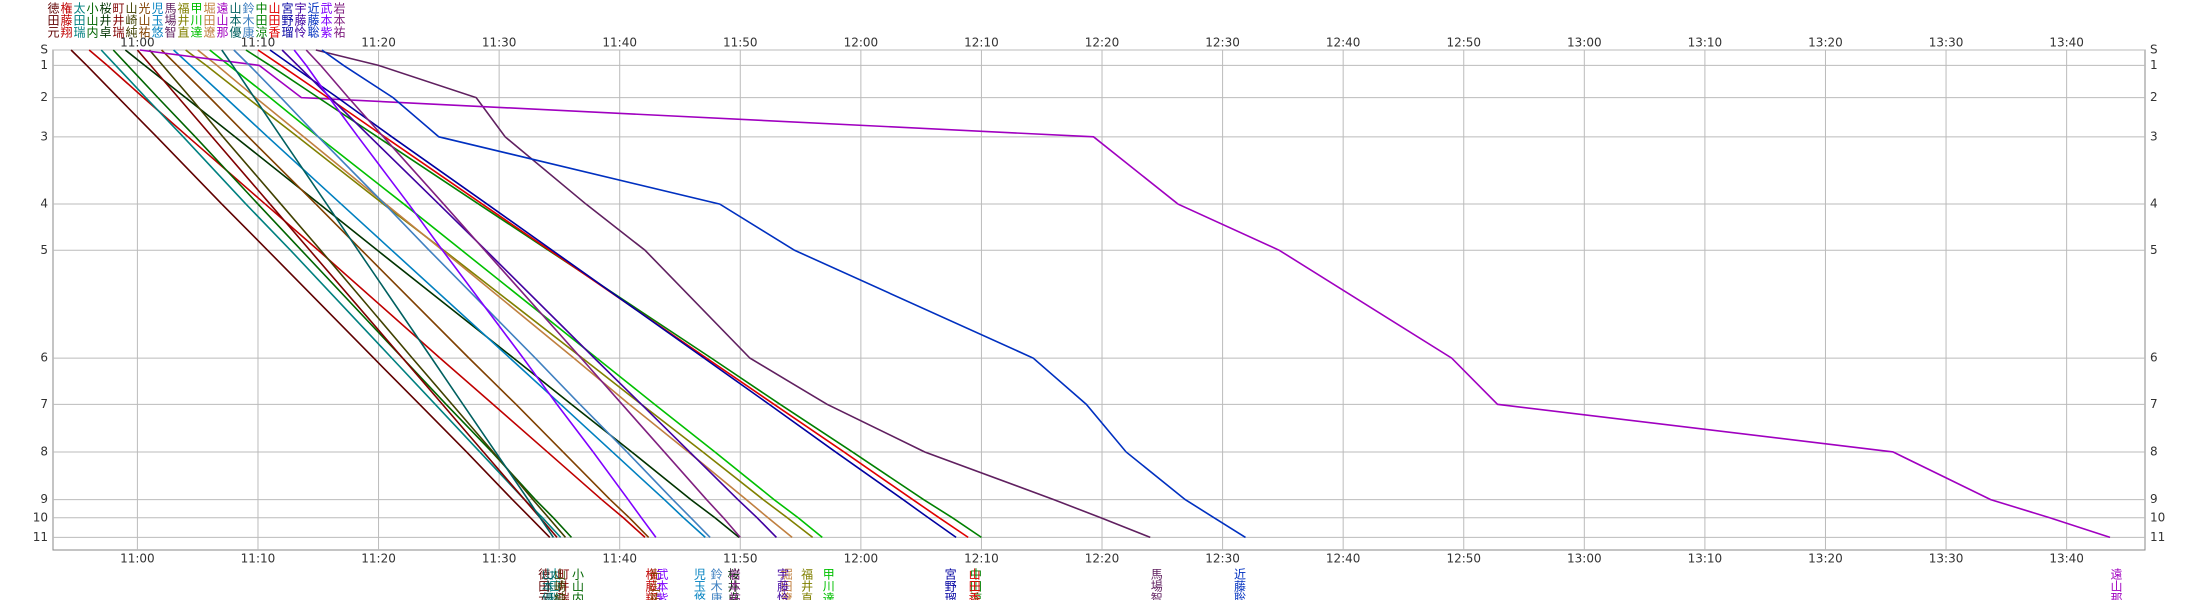 Image resolution: width=2187 pixels, height=600 pixels. I want to click on y-tick-label: 8, so click(44, 451).